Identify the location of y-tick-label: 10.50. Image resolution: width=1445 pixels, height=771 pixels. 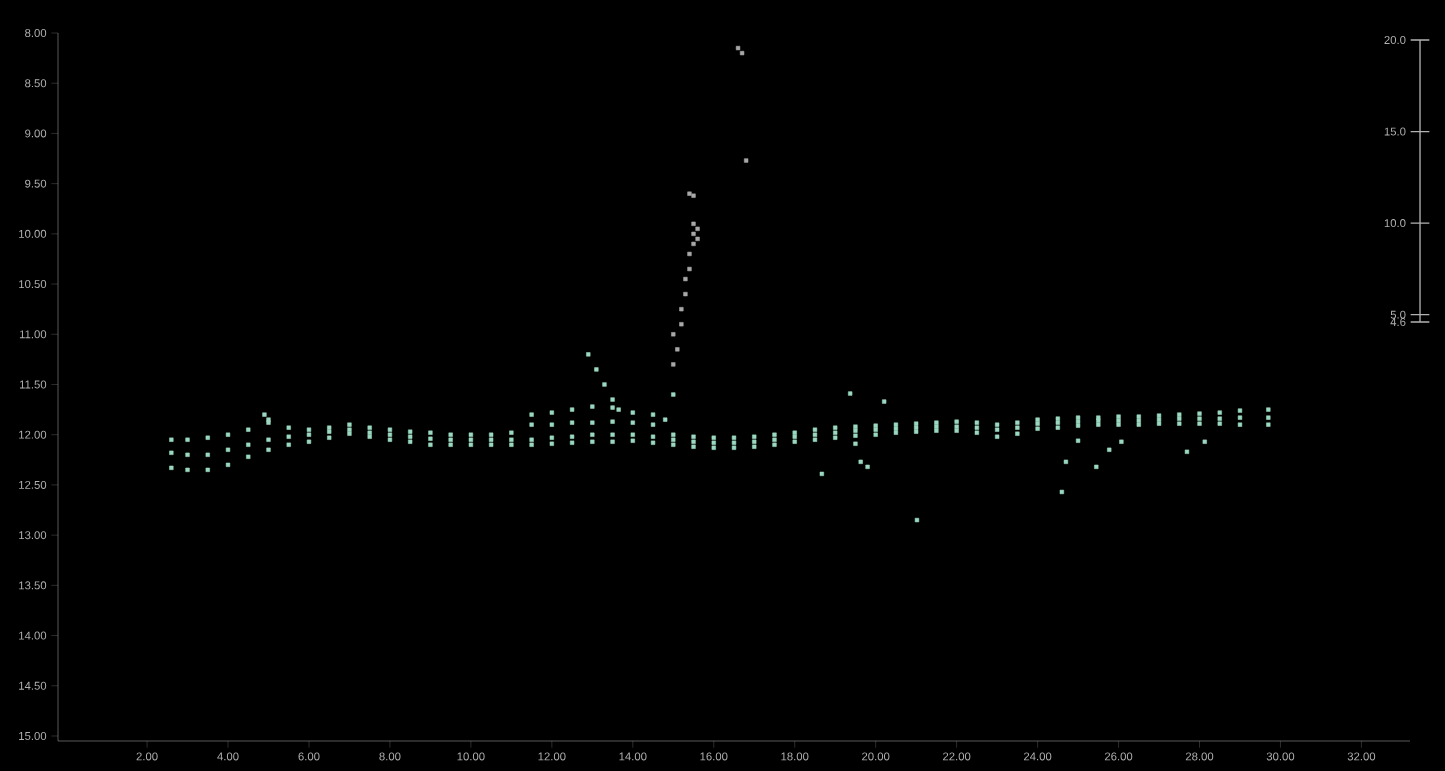
(33, 284).